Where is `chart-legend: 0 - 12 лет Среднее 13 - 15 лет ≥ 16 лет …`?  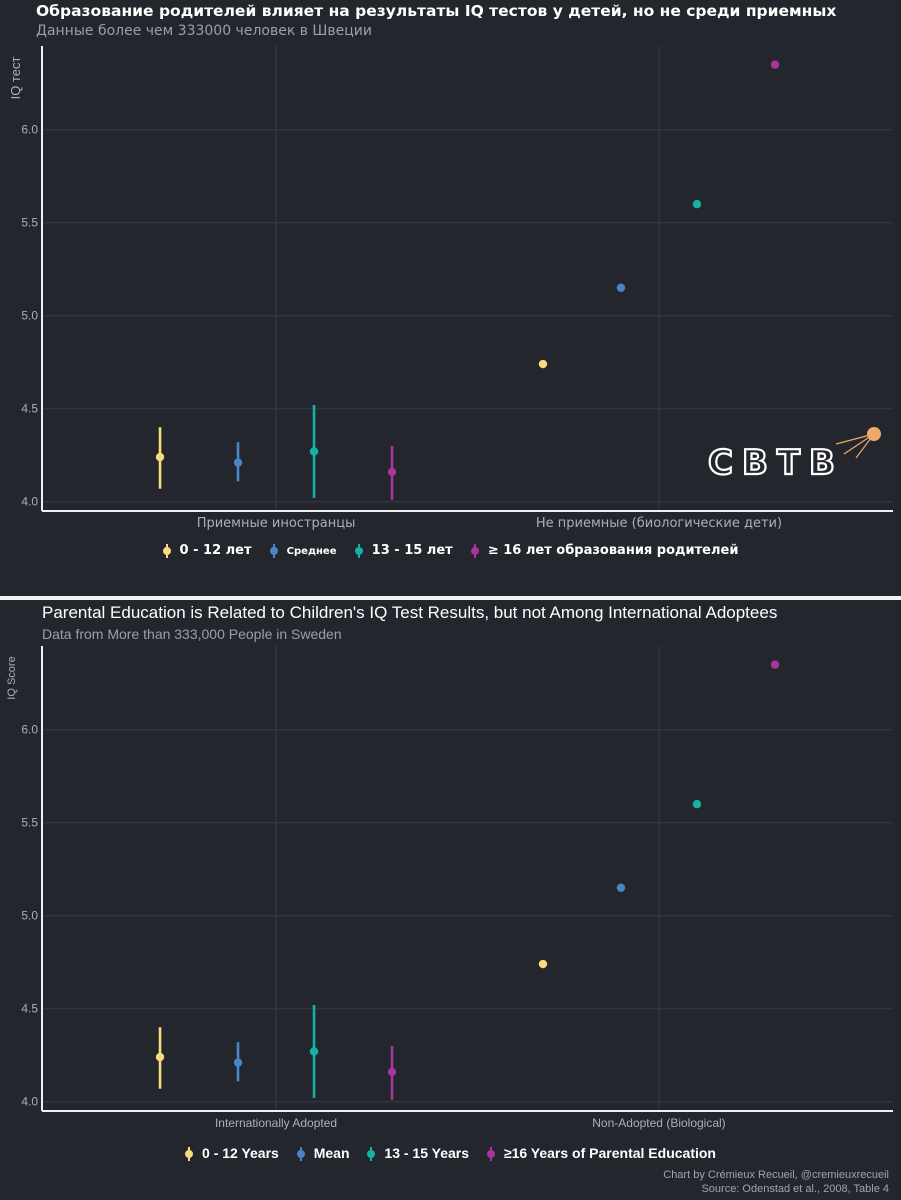
chart-legend: 0 - 12 лет Среднее 13 - 15 лет ≥ 16 лет … is located at coordinates (450, 550).